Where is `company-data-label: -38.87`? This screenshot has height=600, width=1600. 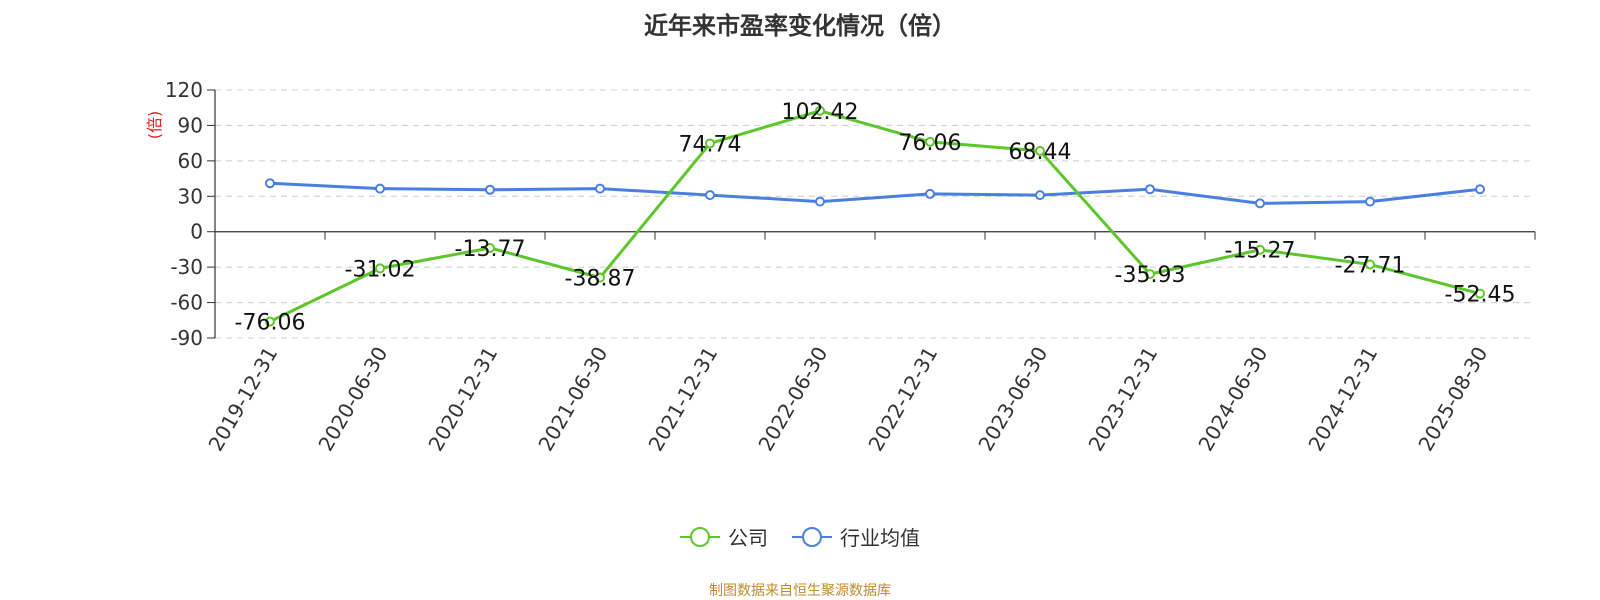
company-data-label: -38.87 is located at coordinates (600, 279).